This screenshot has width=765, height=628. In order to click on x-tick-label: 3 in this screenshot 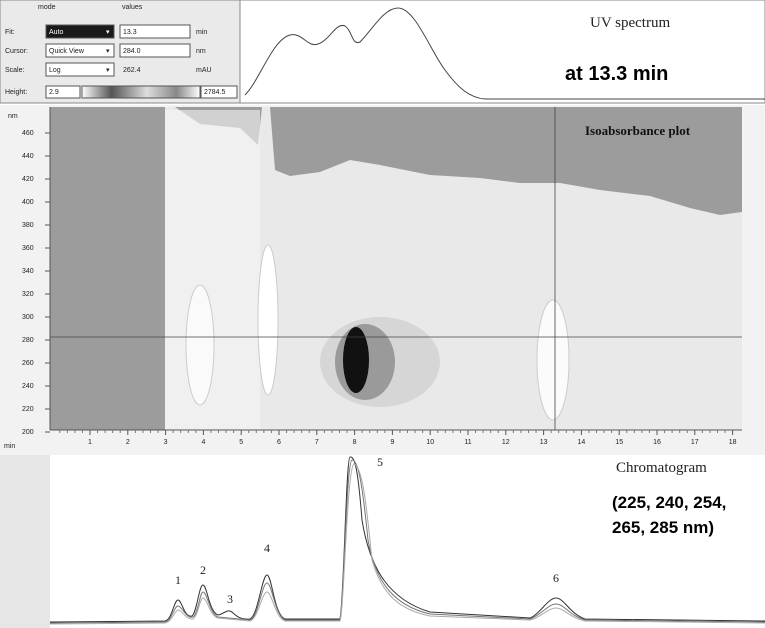, I will do `click(166, 442)`.